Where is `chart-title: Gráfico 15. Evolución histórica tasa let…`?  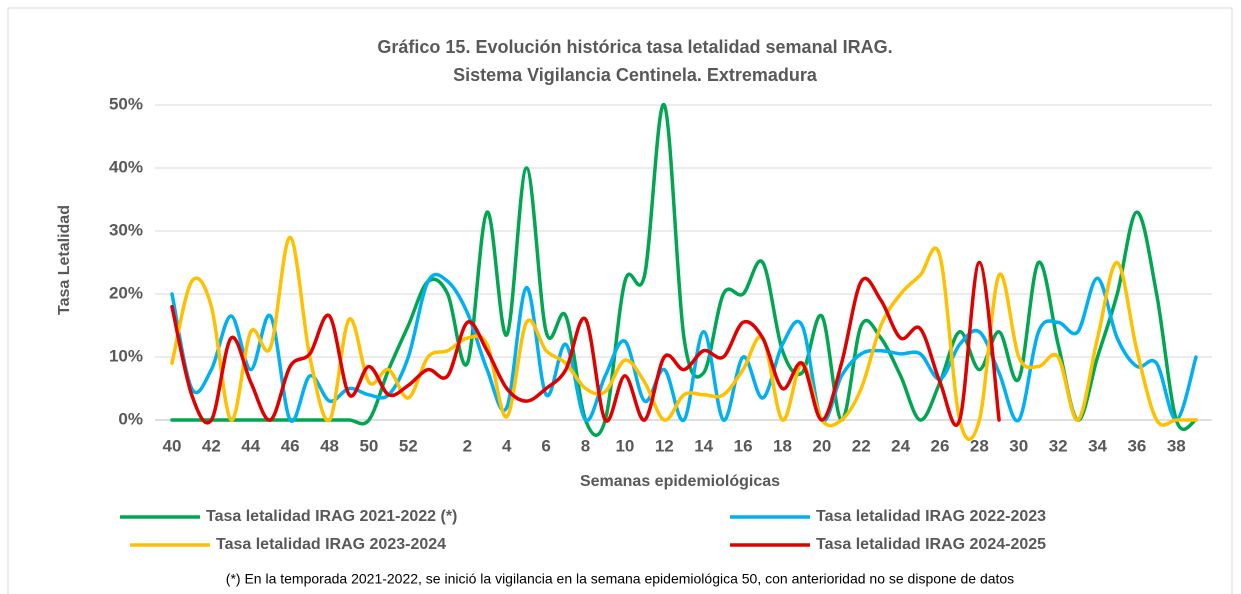 chart-title: Gráfico 15. Evolución histórica tasa let… is located at coordinates (634, 47).